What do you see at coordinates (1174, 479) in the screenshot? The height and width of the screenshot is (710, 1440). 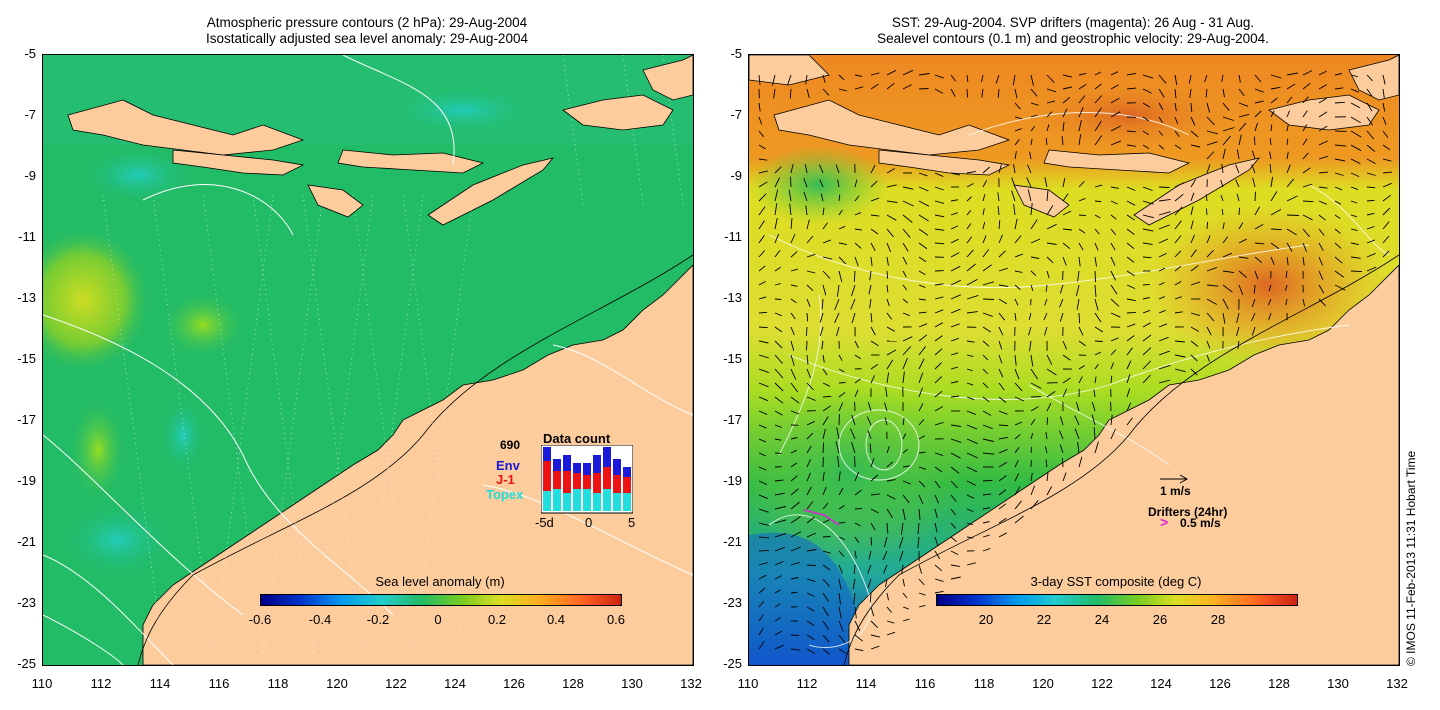 I see `velocity-scale-arrow` at bounding box center [1174, 479].